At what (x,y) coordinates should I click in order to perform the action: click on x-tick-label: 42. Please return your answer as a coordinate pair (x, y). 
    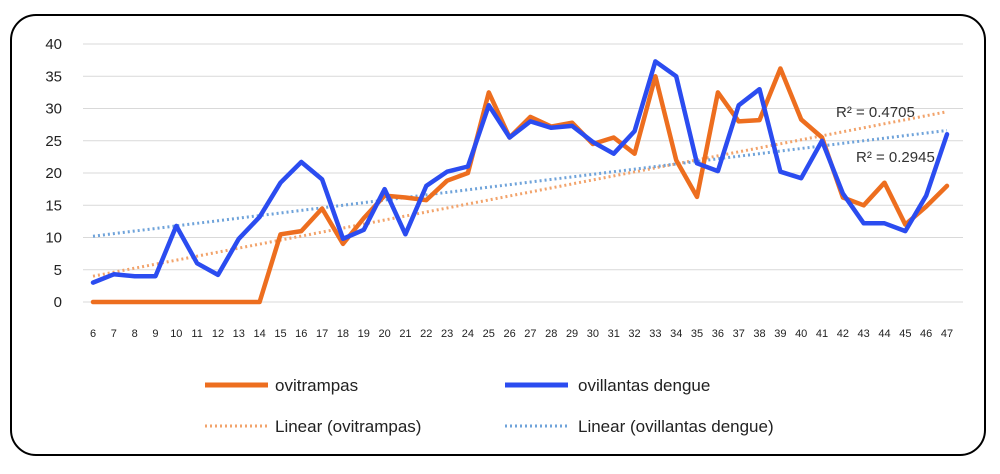
    Looking at the image, I should click on (843, 334).